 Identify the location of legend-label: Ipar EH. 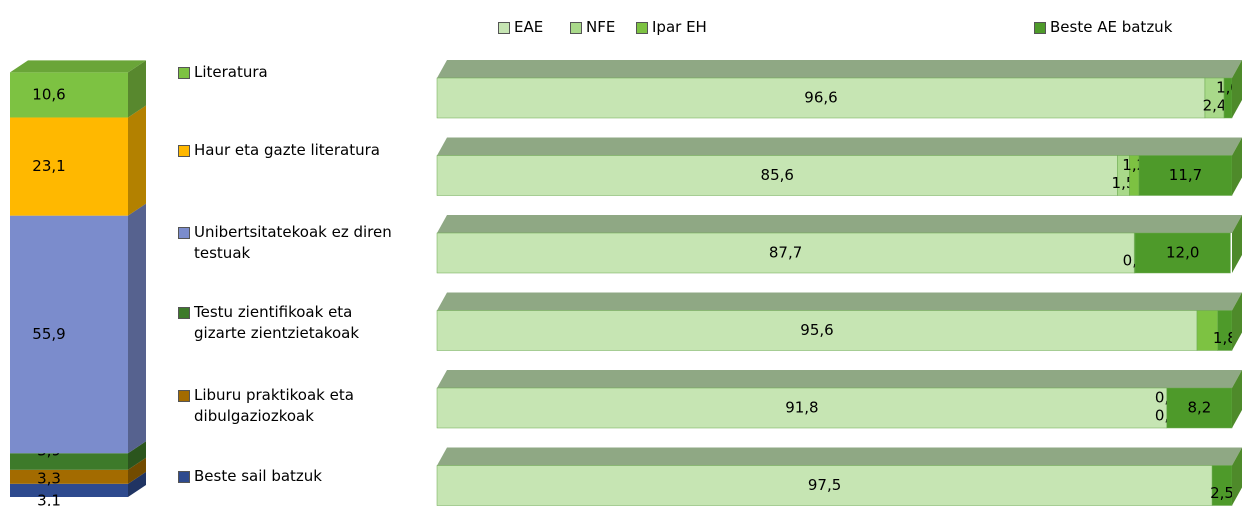
(679, 27).